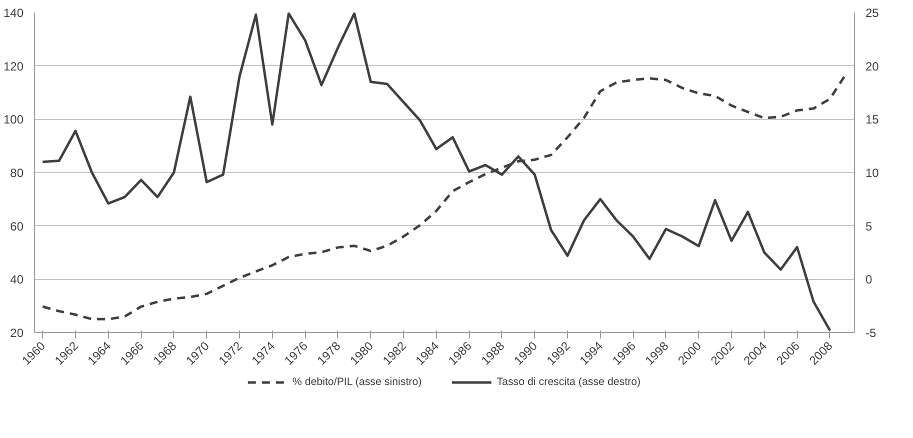 This screenshot has height=438, width=913. I want to click on legend-label: Tasso di crescita (asse destro), so click(568, 382).